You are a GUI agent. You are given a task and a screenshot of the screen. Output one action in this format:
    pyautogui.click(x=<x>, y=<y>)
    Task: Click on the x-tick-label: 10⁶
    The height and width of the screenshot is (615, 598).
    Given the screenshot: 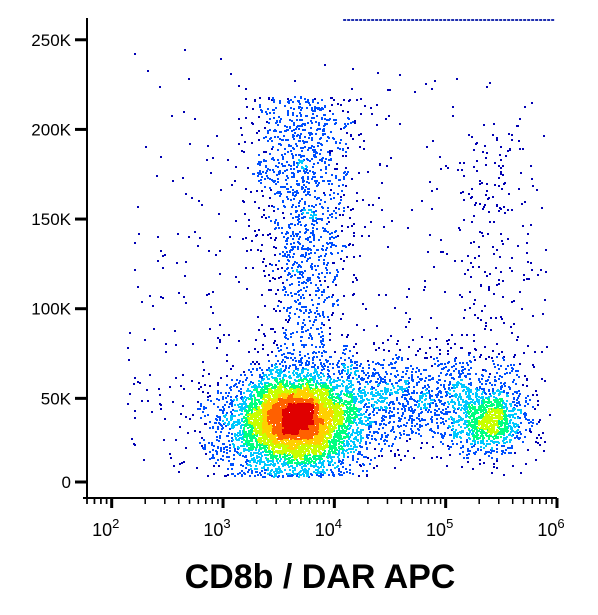 What is the action you would take?
    pyautogui.click(x=550, y=528)
    